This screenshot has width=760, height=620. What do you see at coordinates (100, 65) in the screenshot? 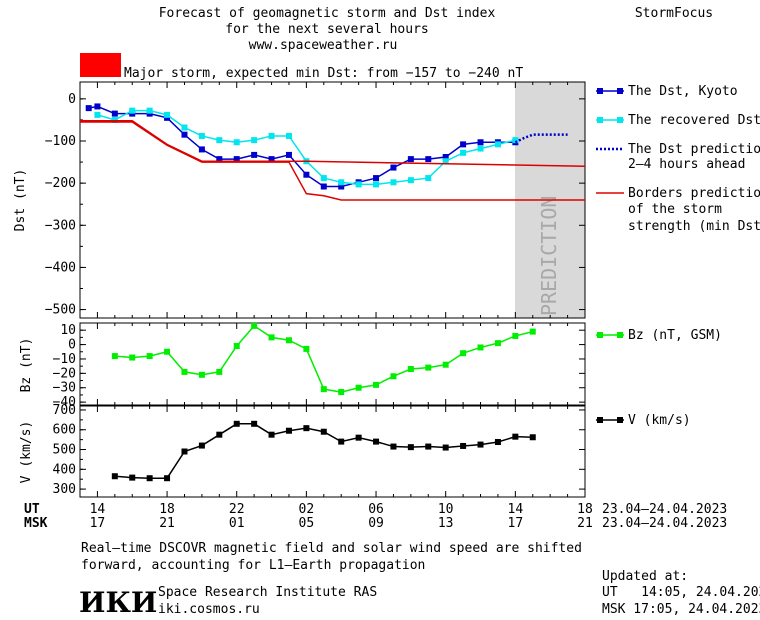
I see `storm-level-swatch` at bounding box center [100, 65].